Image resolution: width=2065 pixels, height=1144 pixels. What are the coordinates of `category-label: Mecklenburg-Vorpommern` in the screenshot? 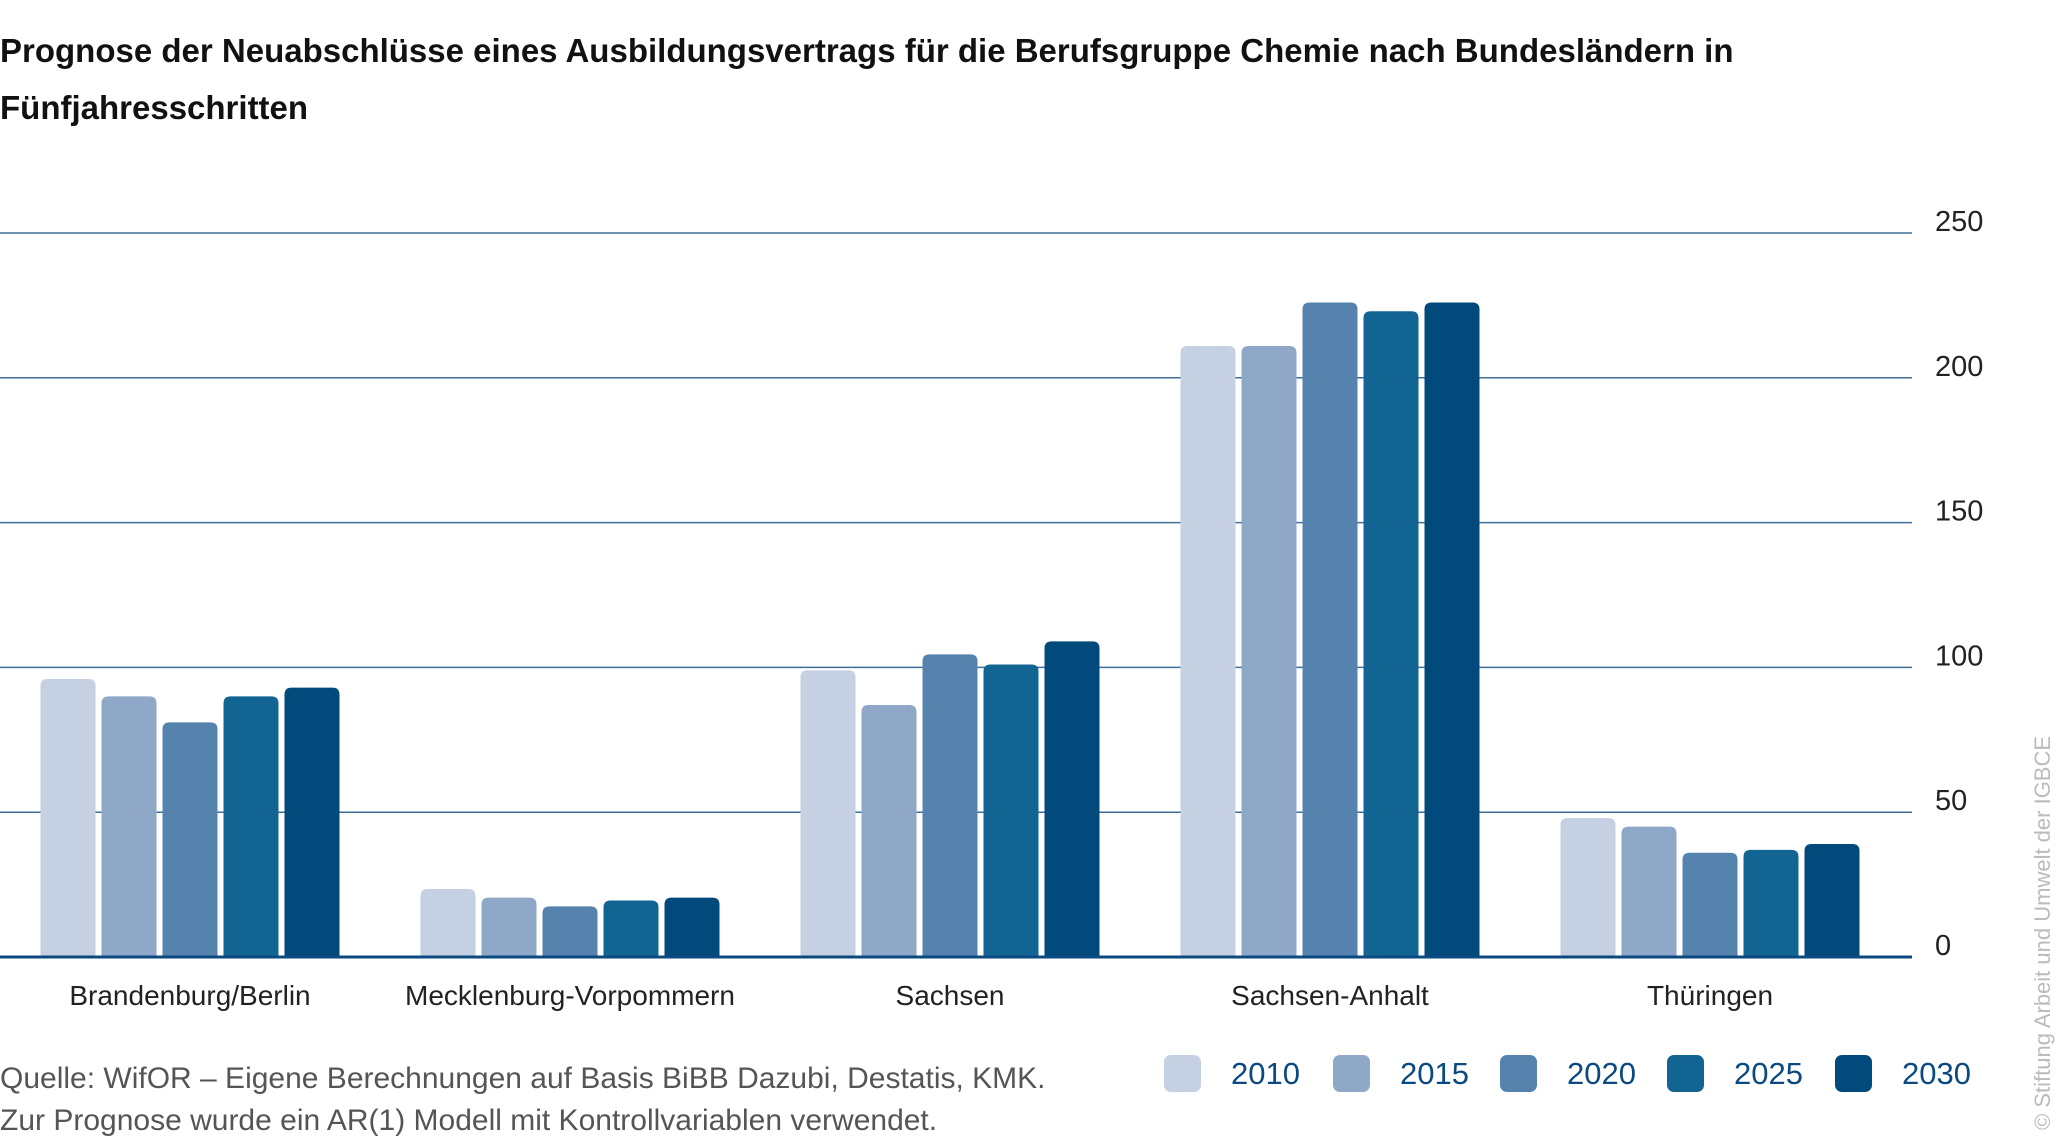 It's located at (570, 995).